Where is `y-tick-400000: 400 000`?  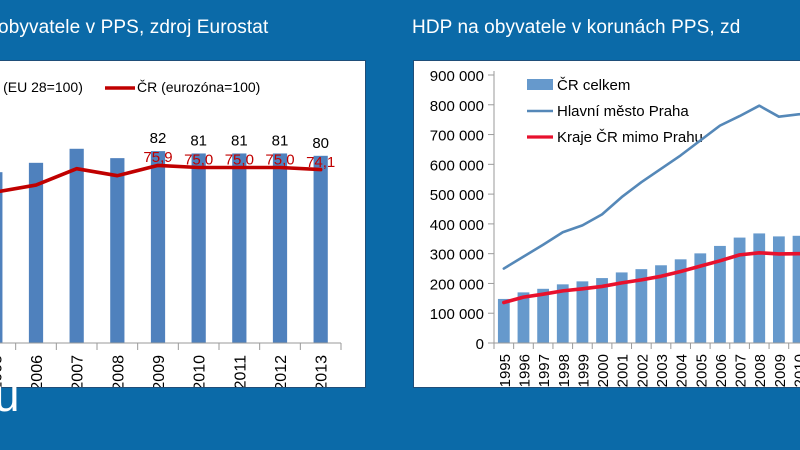
y-tick-400000: 400 000 is located at coordinates (457, 225).